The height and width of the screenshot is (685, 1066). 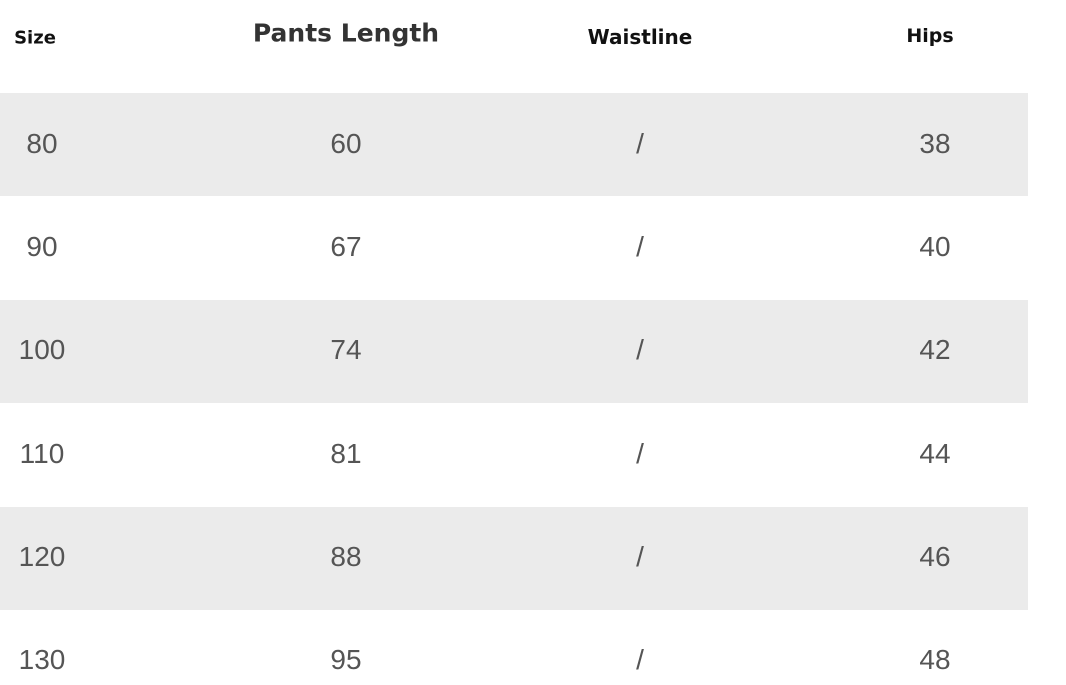 I want to click on table-cell: 67, so click(x=346, y=247).